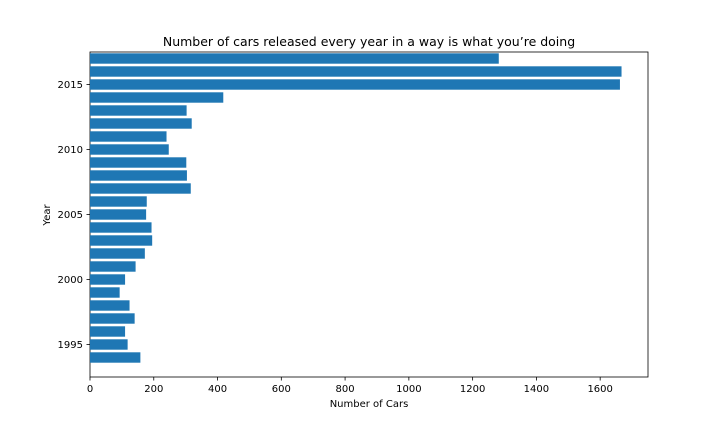  What do you see at coordinates (128, 136) in the screenshot?
I see `bar-2011` at bounding box center [128, 136].